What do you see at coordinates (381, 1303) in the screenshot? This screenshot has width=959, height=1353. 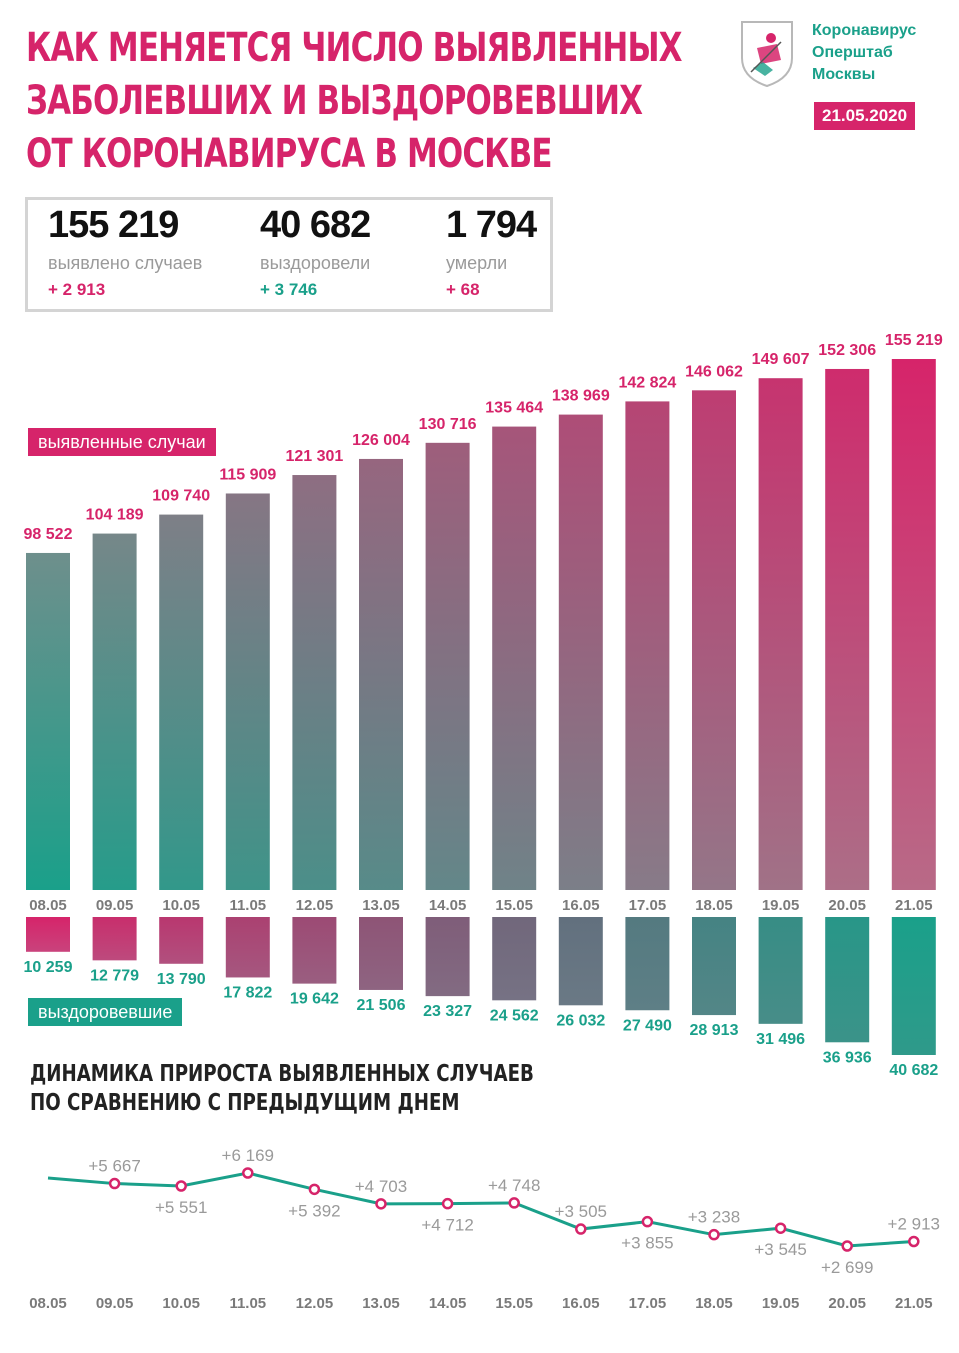 I see `line-category-label: 13.05` at bounding box center [381, 1303].